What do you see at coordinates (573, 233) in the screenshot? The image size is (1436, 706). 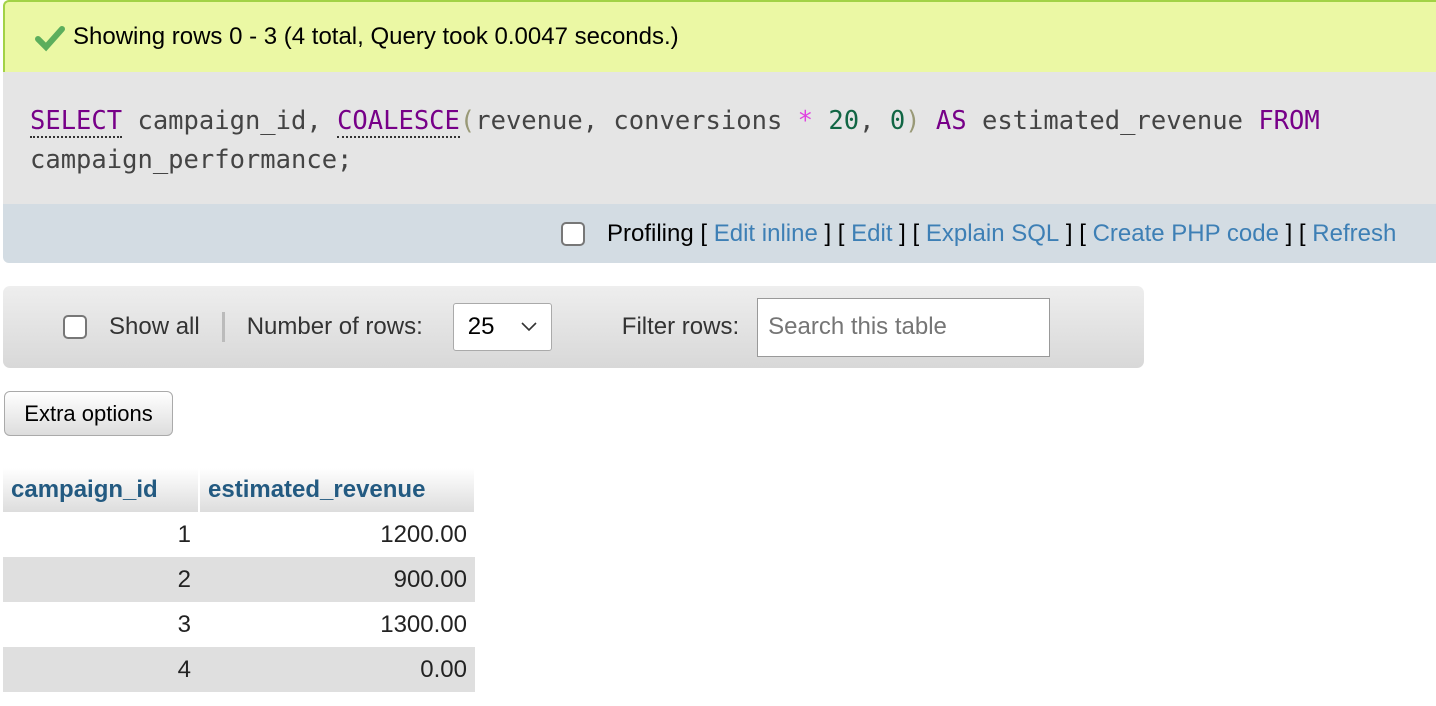 I see `profiling-checkbox` at bounding box center [573, 233].